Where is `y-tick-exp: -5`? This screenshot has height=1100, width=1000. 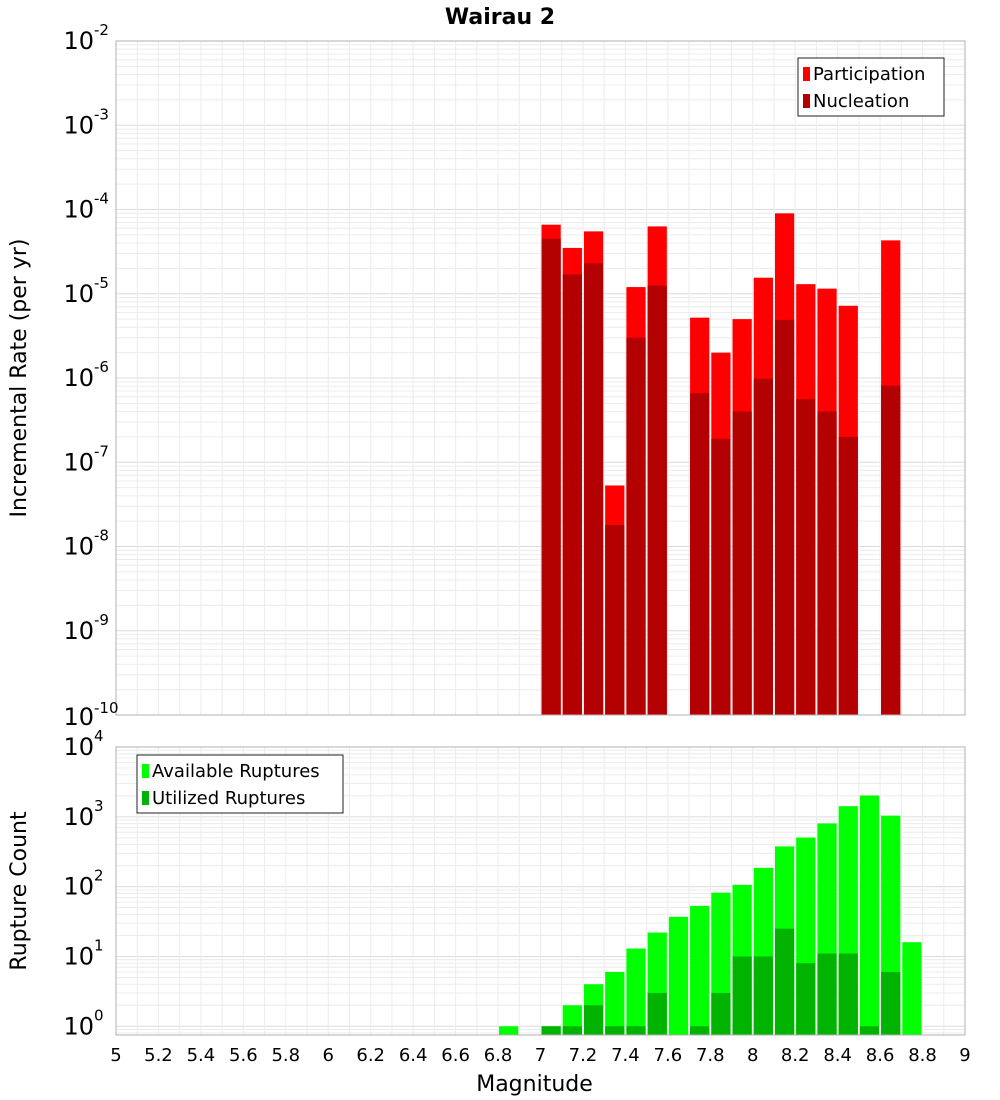 y-tick-exp: -5 is located at coordinates (101, 283).